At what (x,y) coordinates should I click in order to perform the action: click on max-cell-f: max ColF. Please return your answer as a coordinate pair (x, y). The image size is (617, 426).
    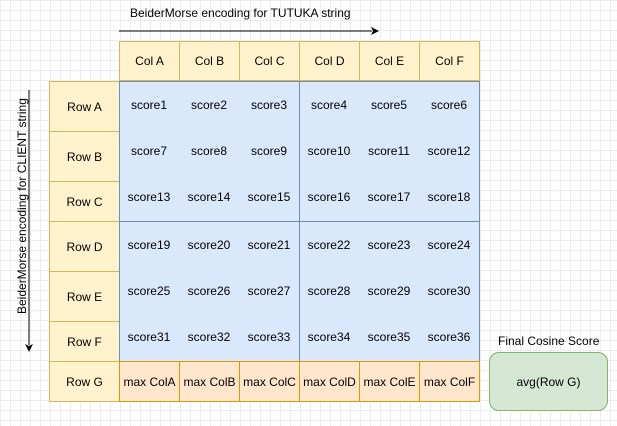
    Looking at the image, I should click on (449, 381).